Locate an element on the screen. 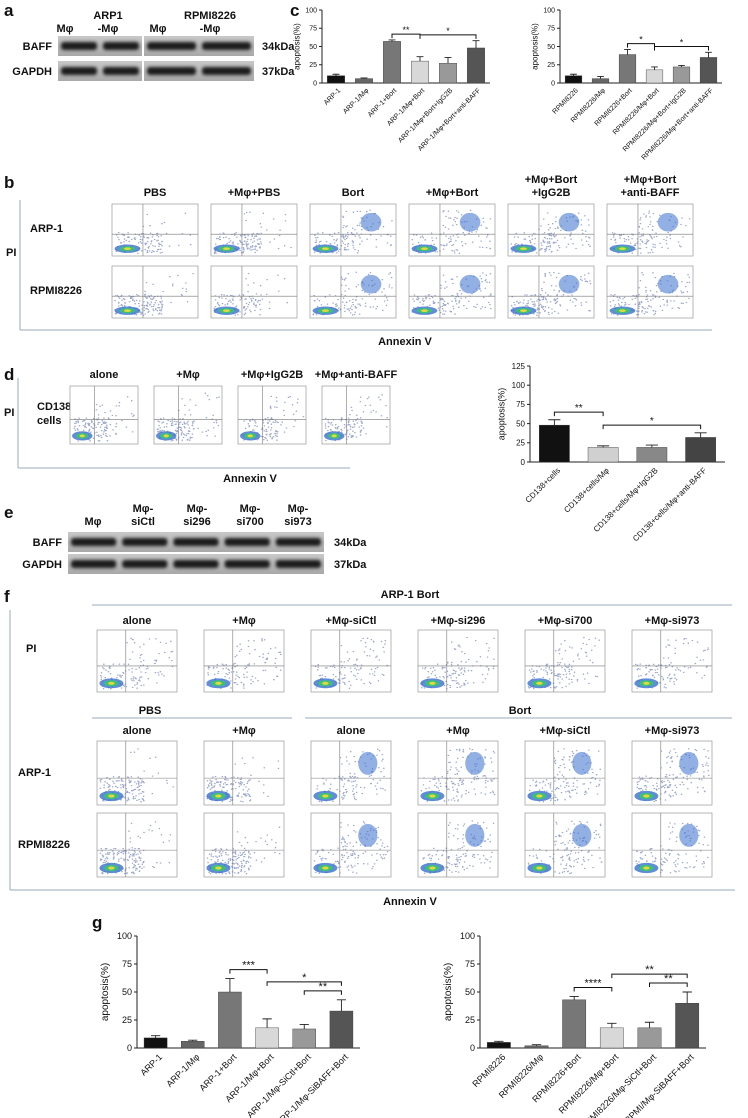 The width and height of the screenshot is (748, 1118). row-label: ARP-1 is located at coordinates (34, 773).